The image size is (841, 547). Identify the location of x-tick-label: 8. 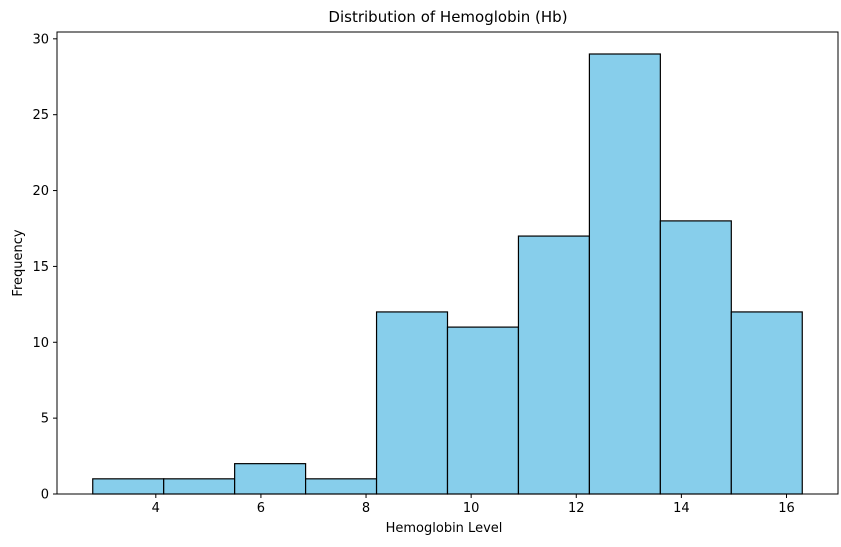
(366, 508).